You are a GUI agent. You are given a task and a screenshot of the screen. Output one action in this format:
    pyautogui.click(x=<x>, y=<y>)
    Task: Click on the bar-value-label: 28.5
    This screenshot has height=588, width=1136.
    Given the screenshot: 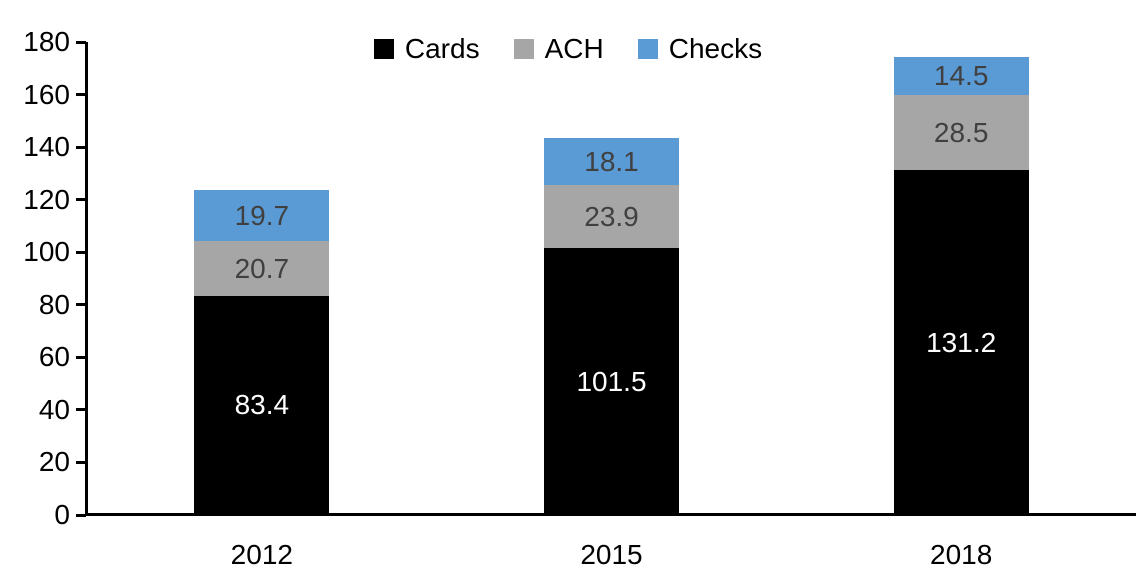 What is the action you would take?
    pyautogui.click(x=961, y=132)
    